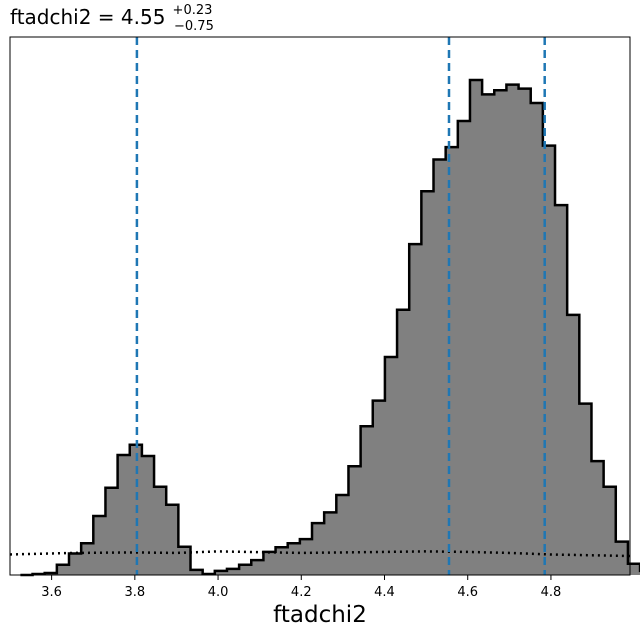 This screenshot has height=639, width=640. Describe the element at coordinates (551, 592) in the screenshot. I see `x-tick-label: 4.8` at that location.